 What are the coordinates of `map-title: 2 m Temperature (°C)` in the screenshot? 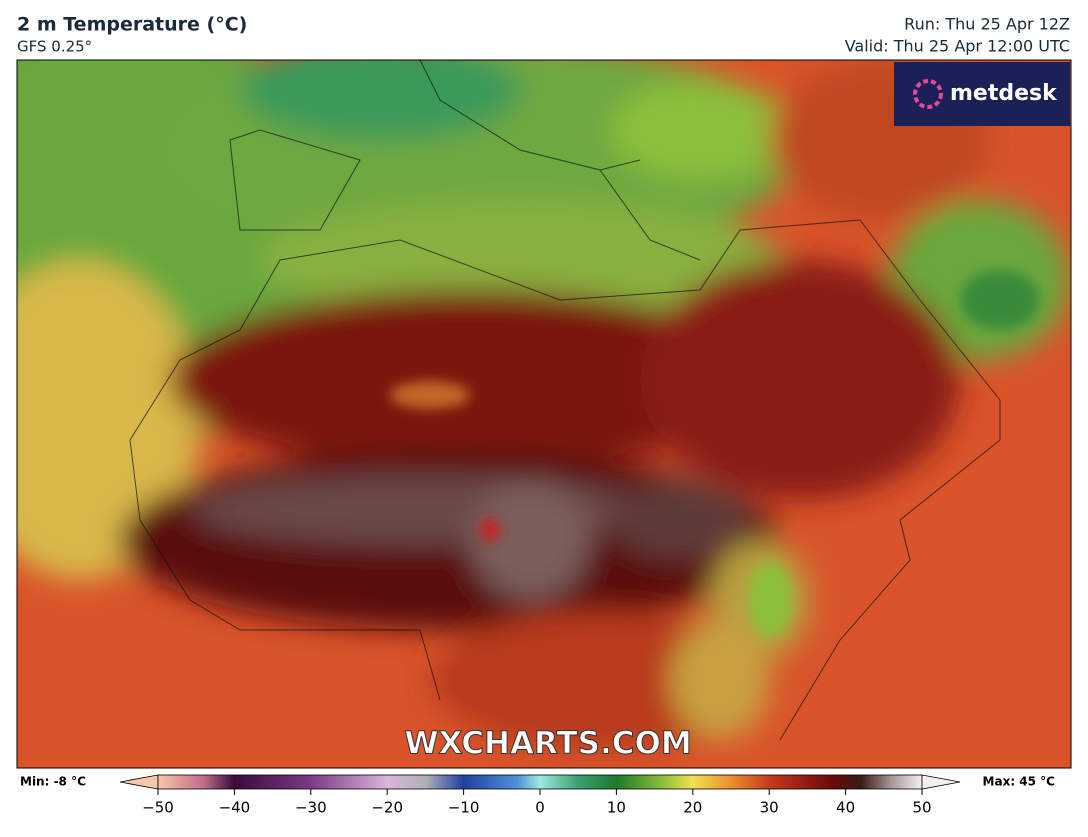 It's located at (132, 25).